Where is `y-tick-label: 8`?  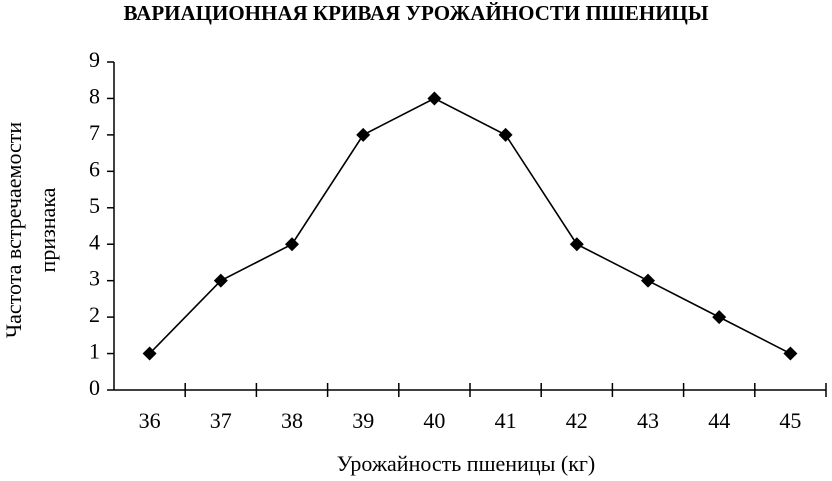 y-tick-label: 8 is located at coordinates (94, 95).